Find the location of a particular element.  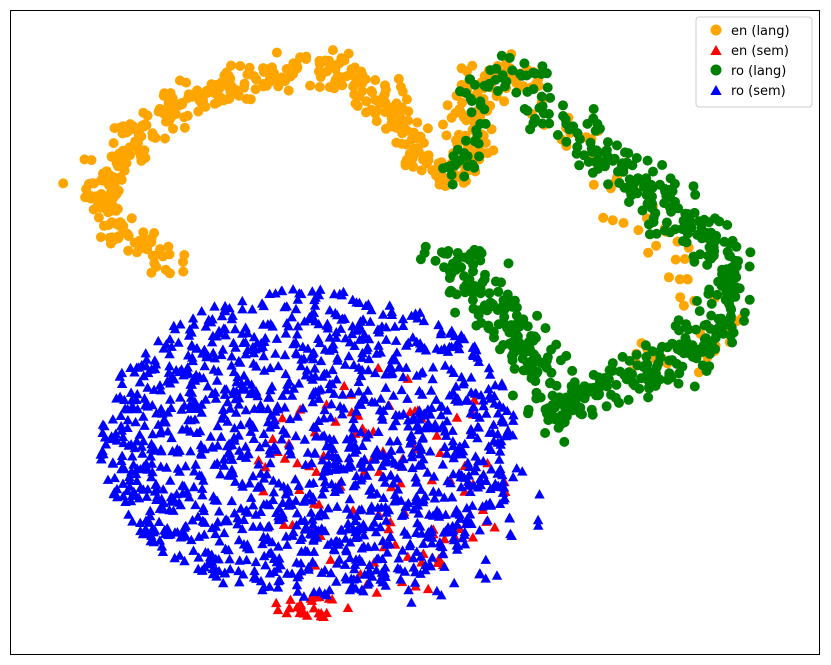

legend-label-en-sem: en (sem) is located at coordinates (760, 51).